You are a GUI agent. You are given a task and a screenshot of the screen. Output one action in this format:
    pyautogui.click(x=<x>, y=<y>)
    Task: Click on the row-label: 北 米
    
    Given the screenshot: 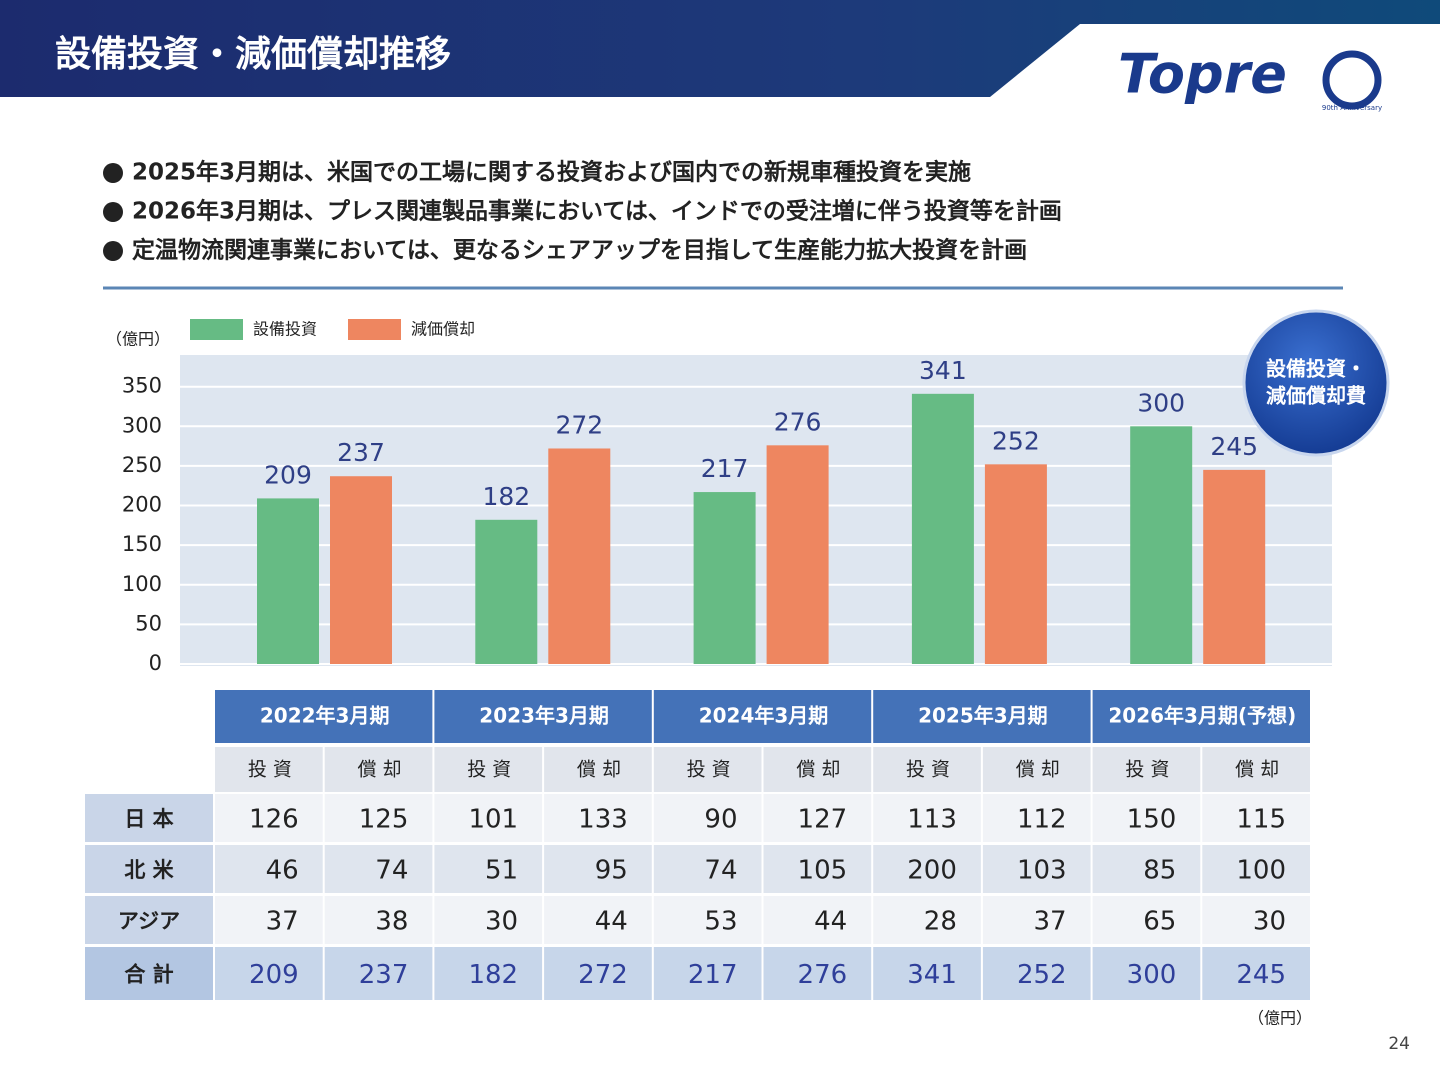 What is the action you would take?
    pyautogui.click(x=149, y=870)
    